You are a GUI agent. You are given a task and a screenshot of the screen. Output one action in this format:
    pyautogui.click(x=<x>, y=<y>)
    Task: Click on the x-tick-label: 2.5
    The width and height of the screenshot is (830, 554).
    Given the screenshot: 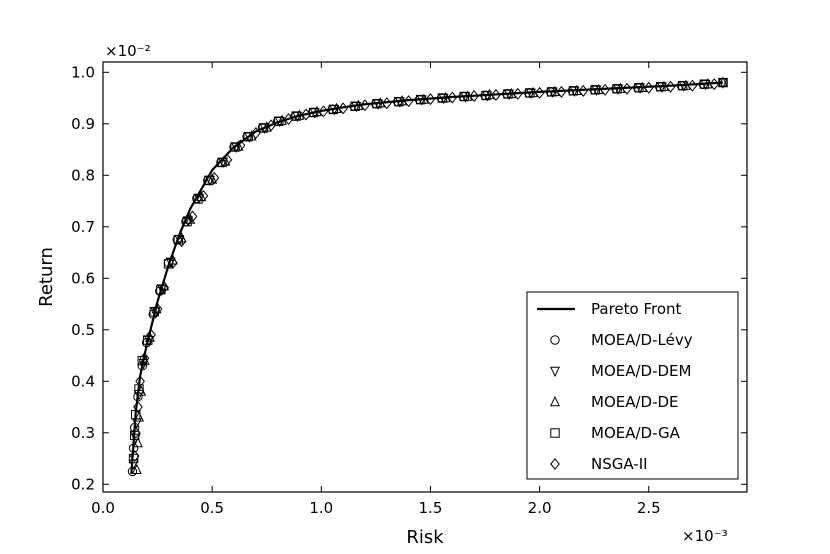 What is the action you would take?
    pyautogui.click(x=649, y=508)
    